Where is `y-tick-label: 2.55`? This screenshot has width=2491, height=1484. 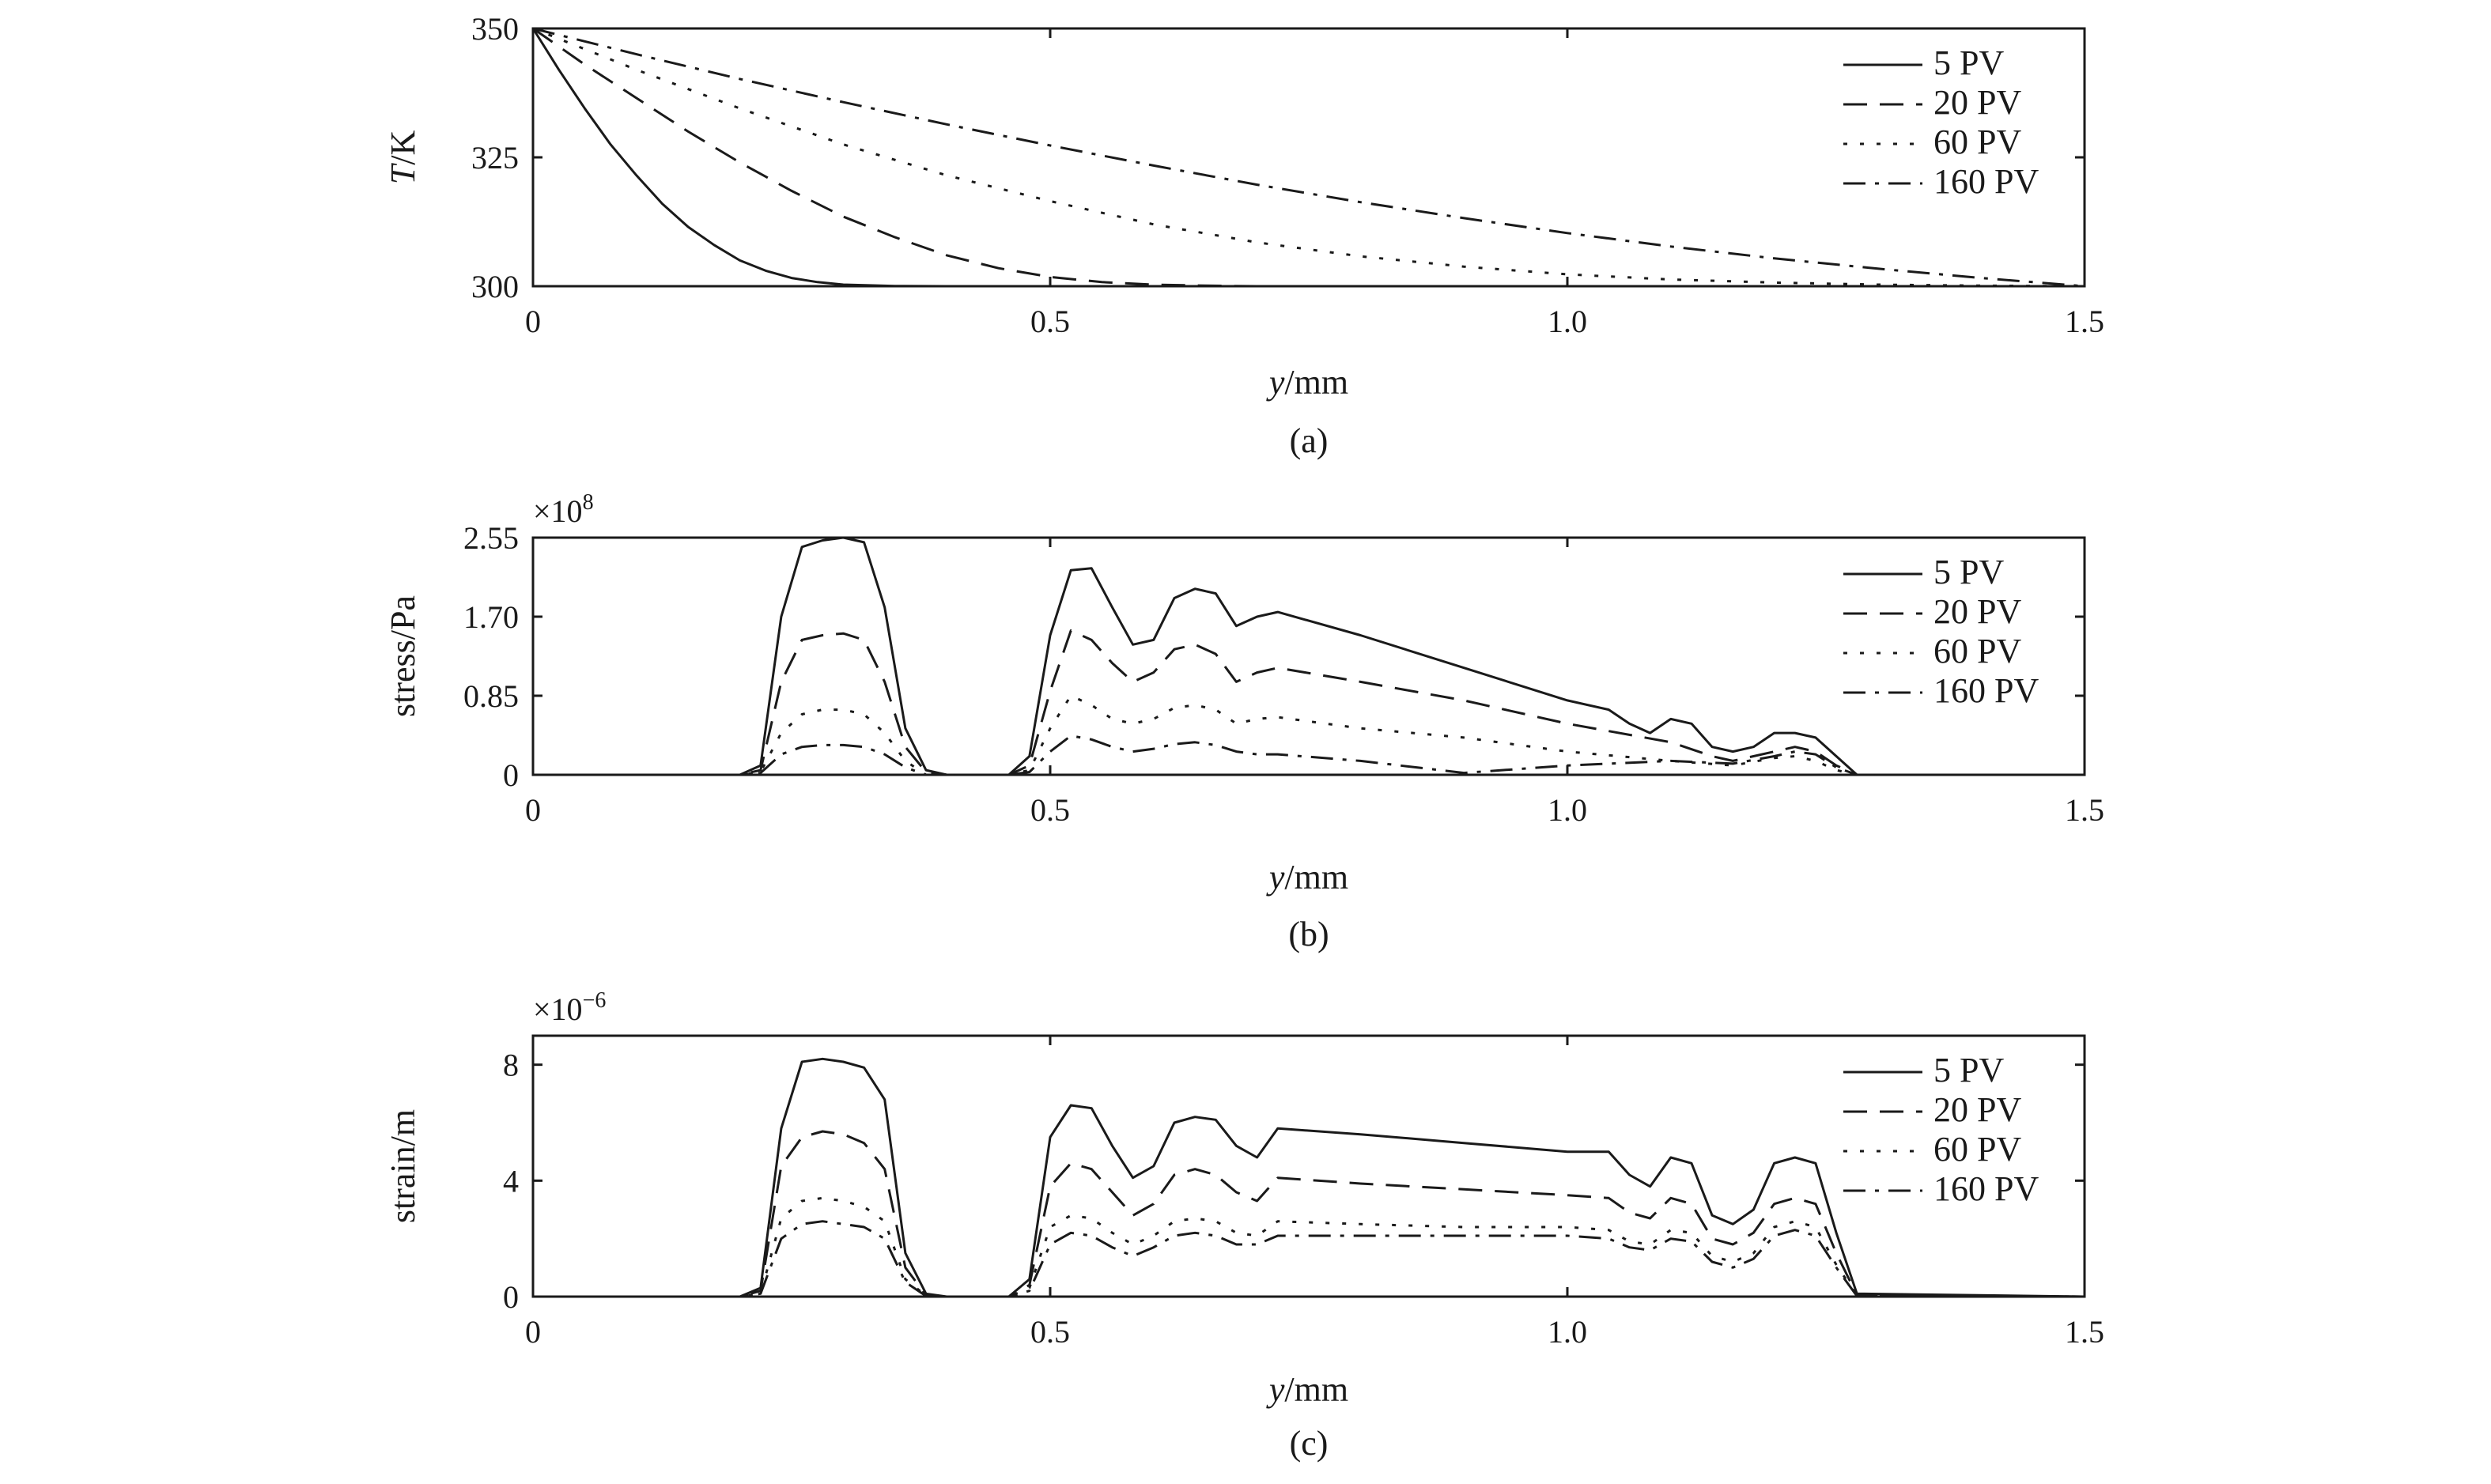
y-tick-label: 2.55 is located at coordinates (491, 538).